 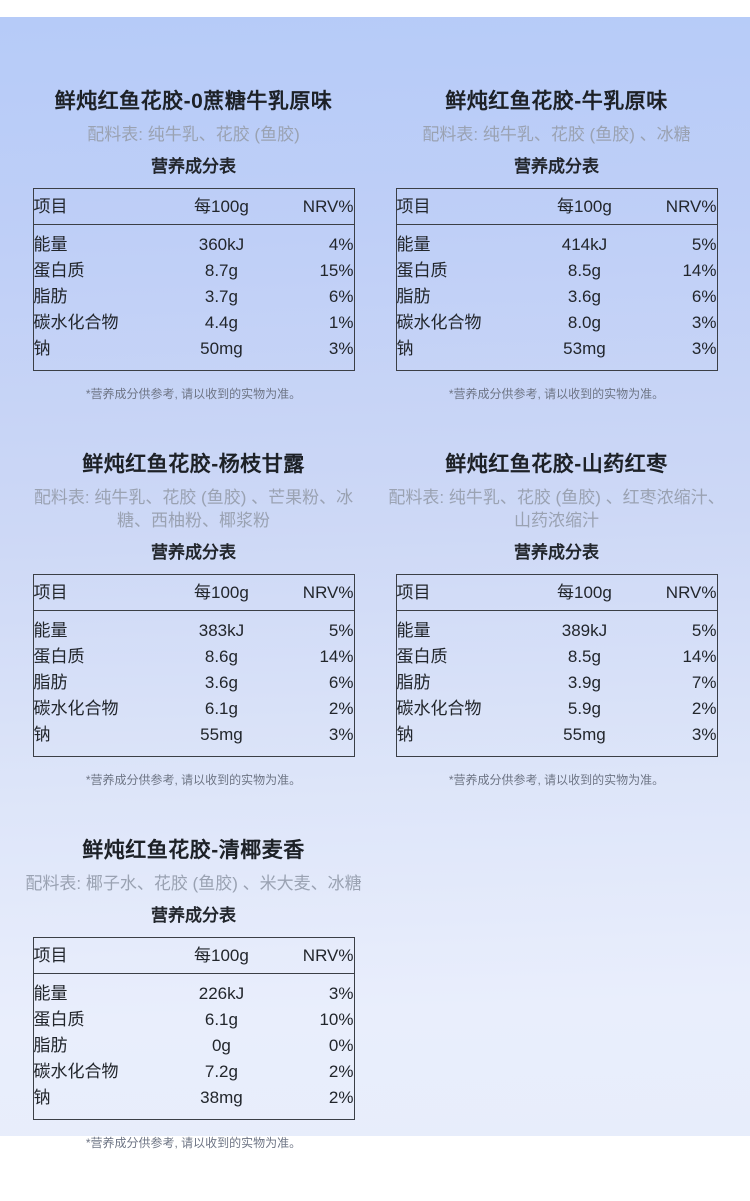 I want to click on table-row: 碳水化合物 4.4g 1%, so click(x=193, y=323).